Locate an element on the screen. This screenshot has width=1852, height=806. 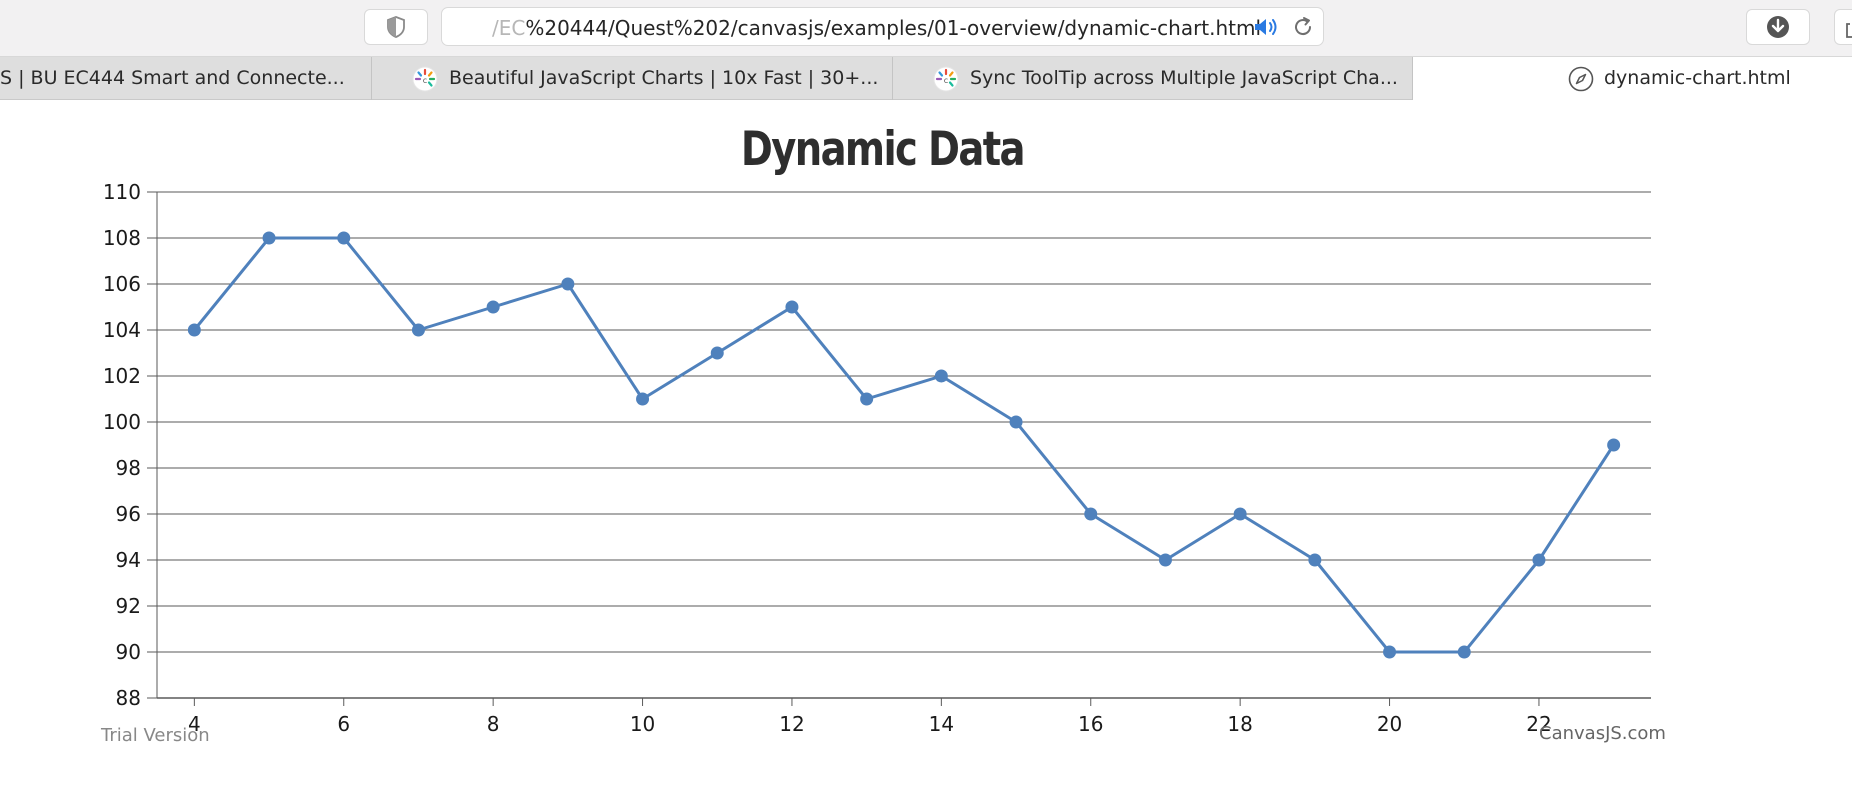
y-tick-label: 102 is located at coordinates (122, 376).